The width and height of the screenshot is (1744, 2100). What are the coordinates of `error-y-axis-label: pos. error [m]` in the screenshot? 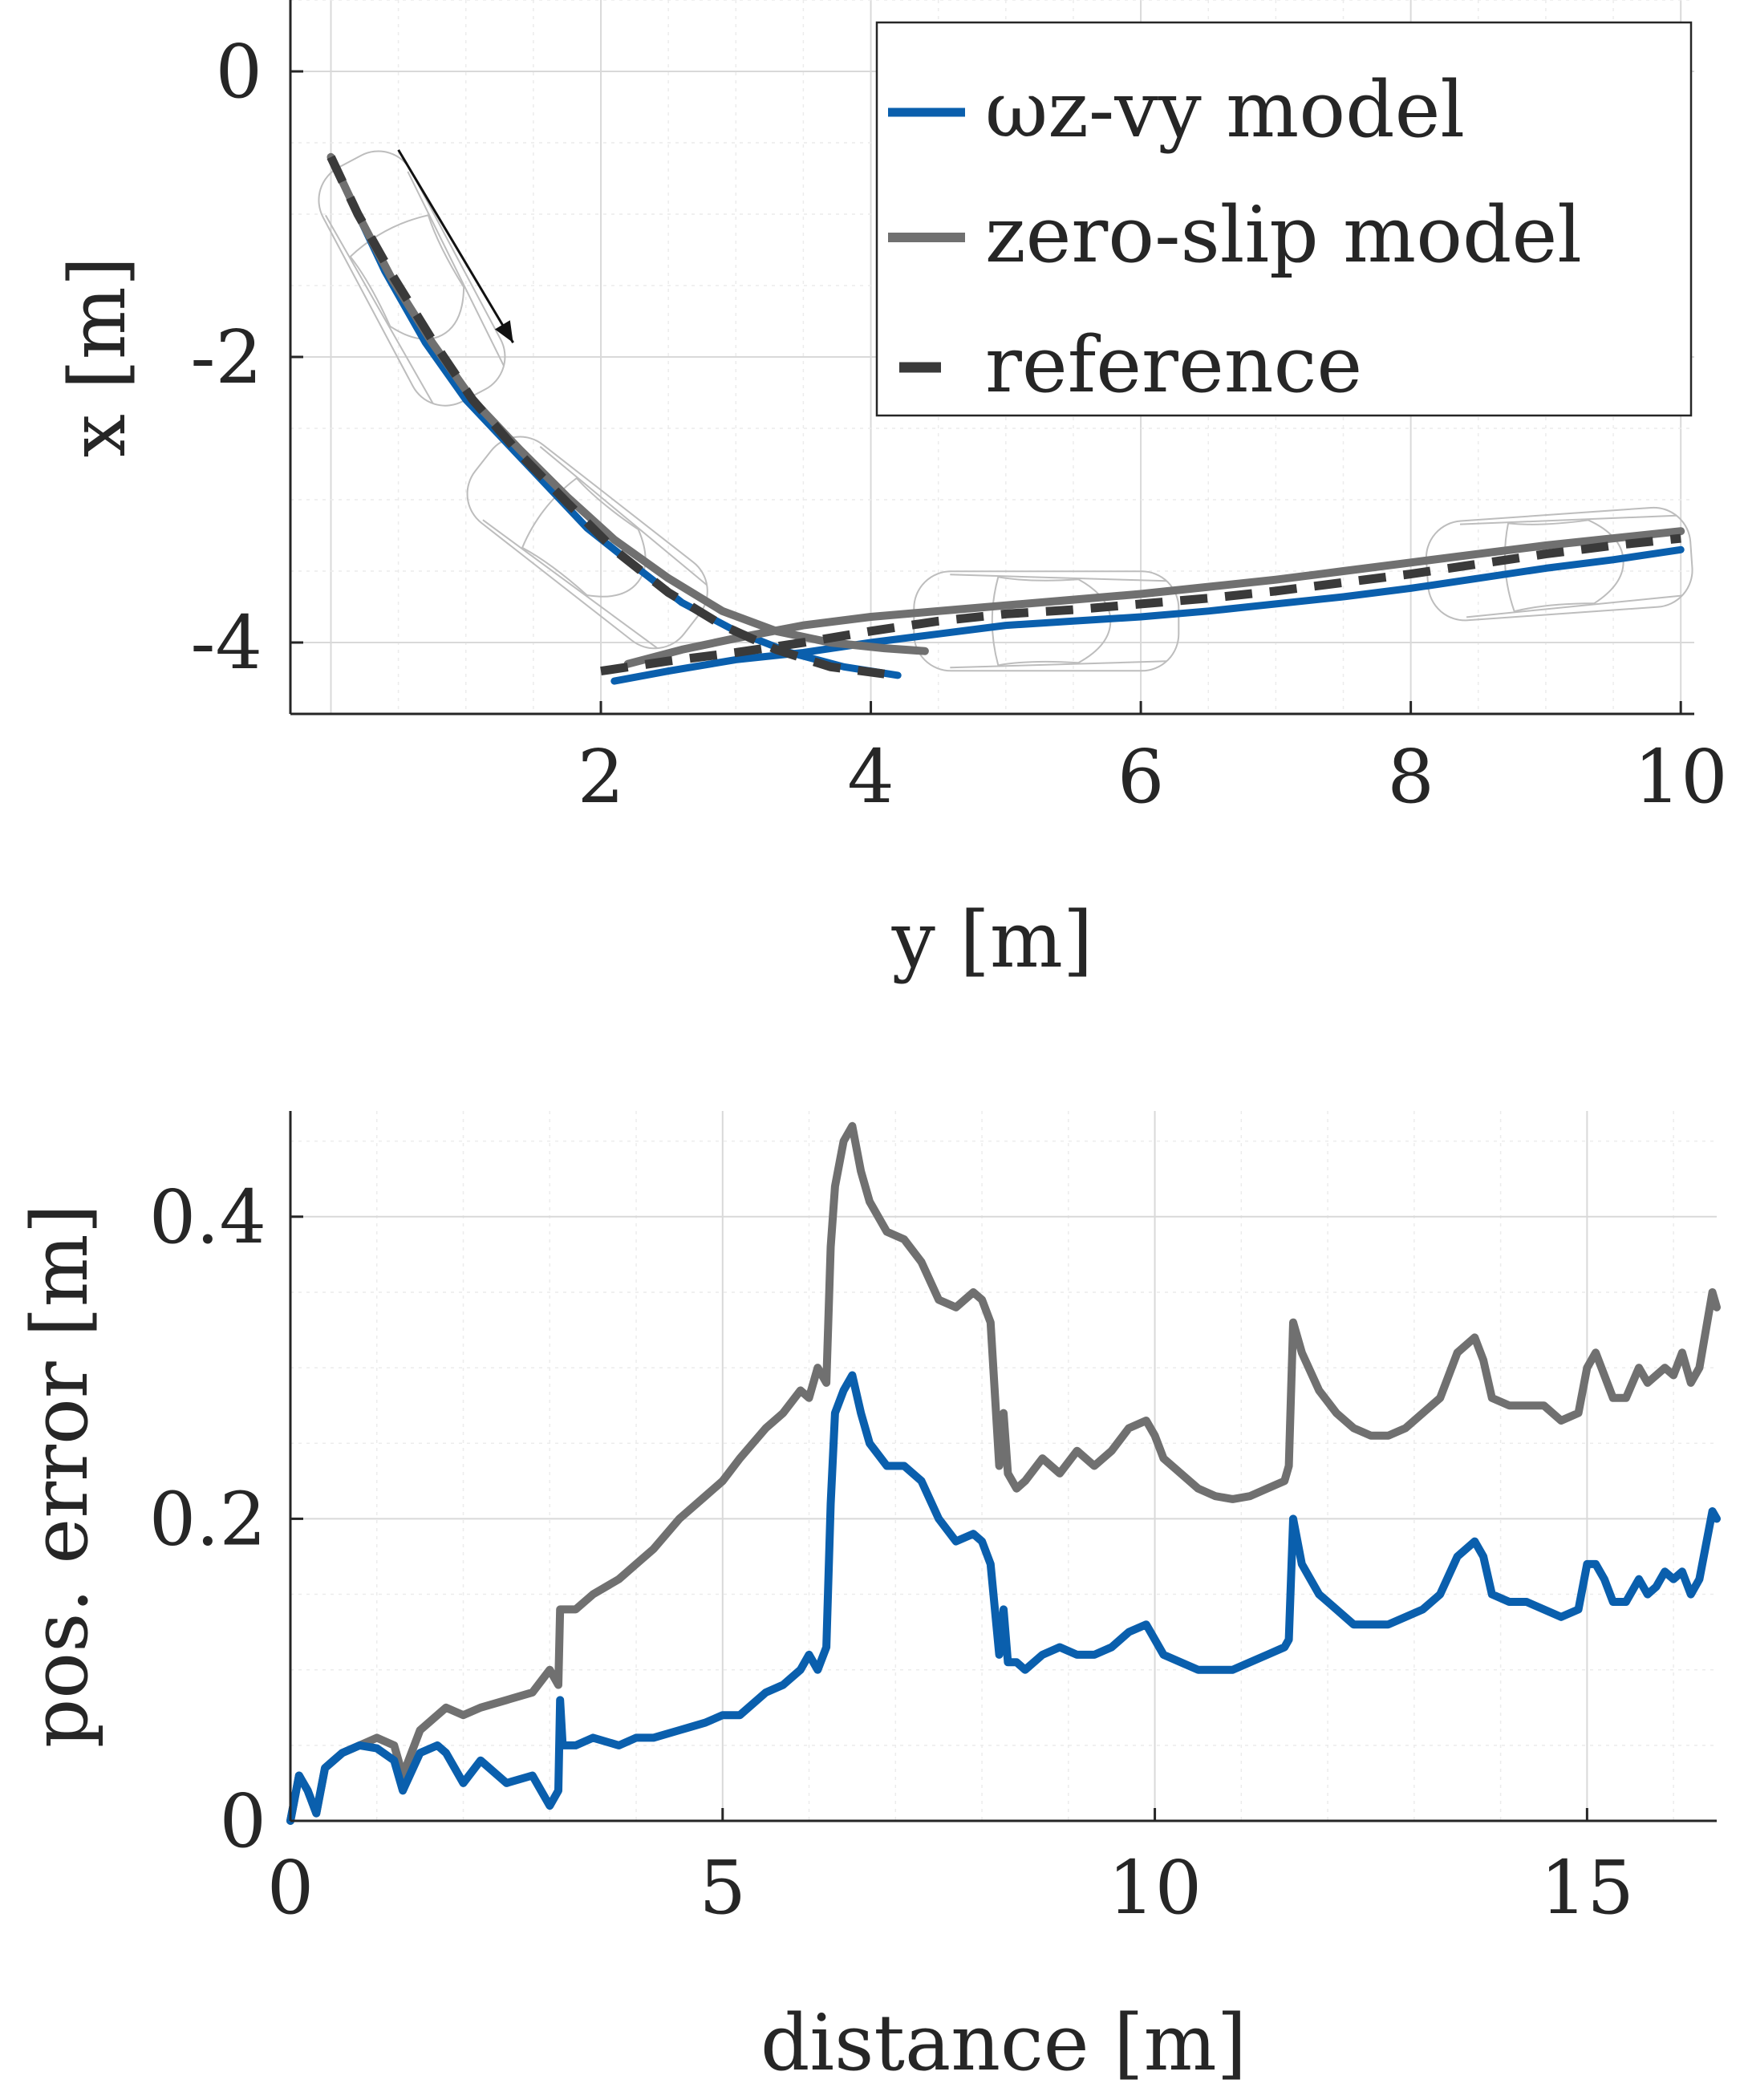 It's located at (60, 1476).